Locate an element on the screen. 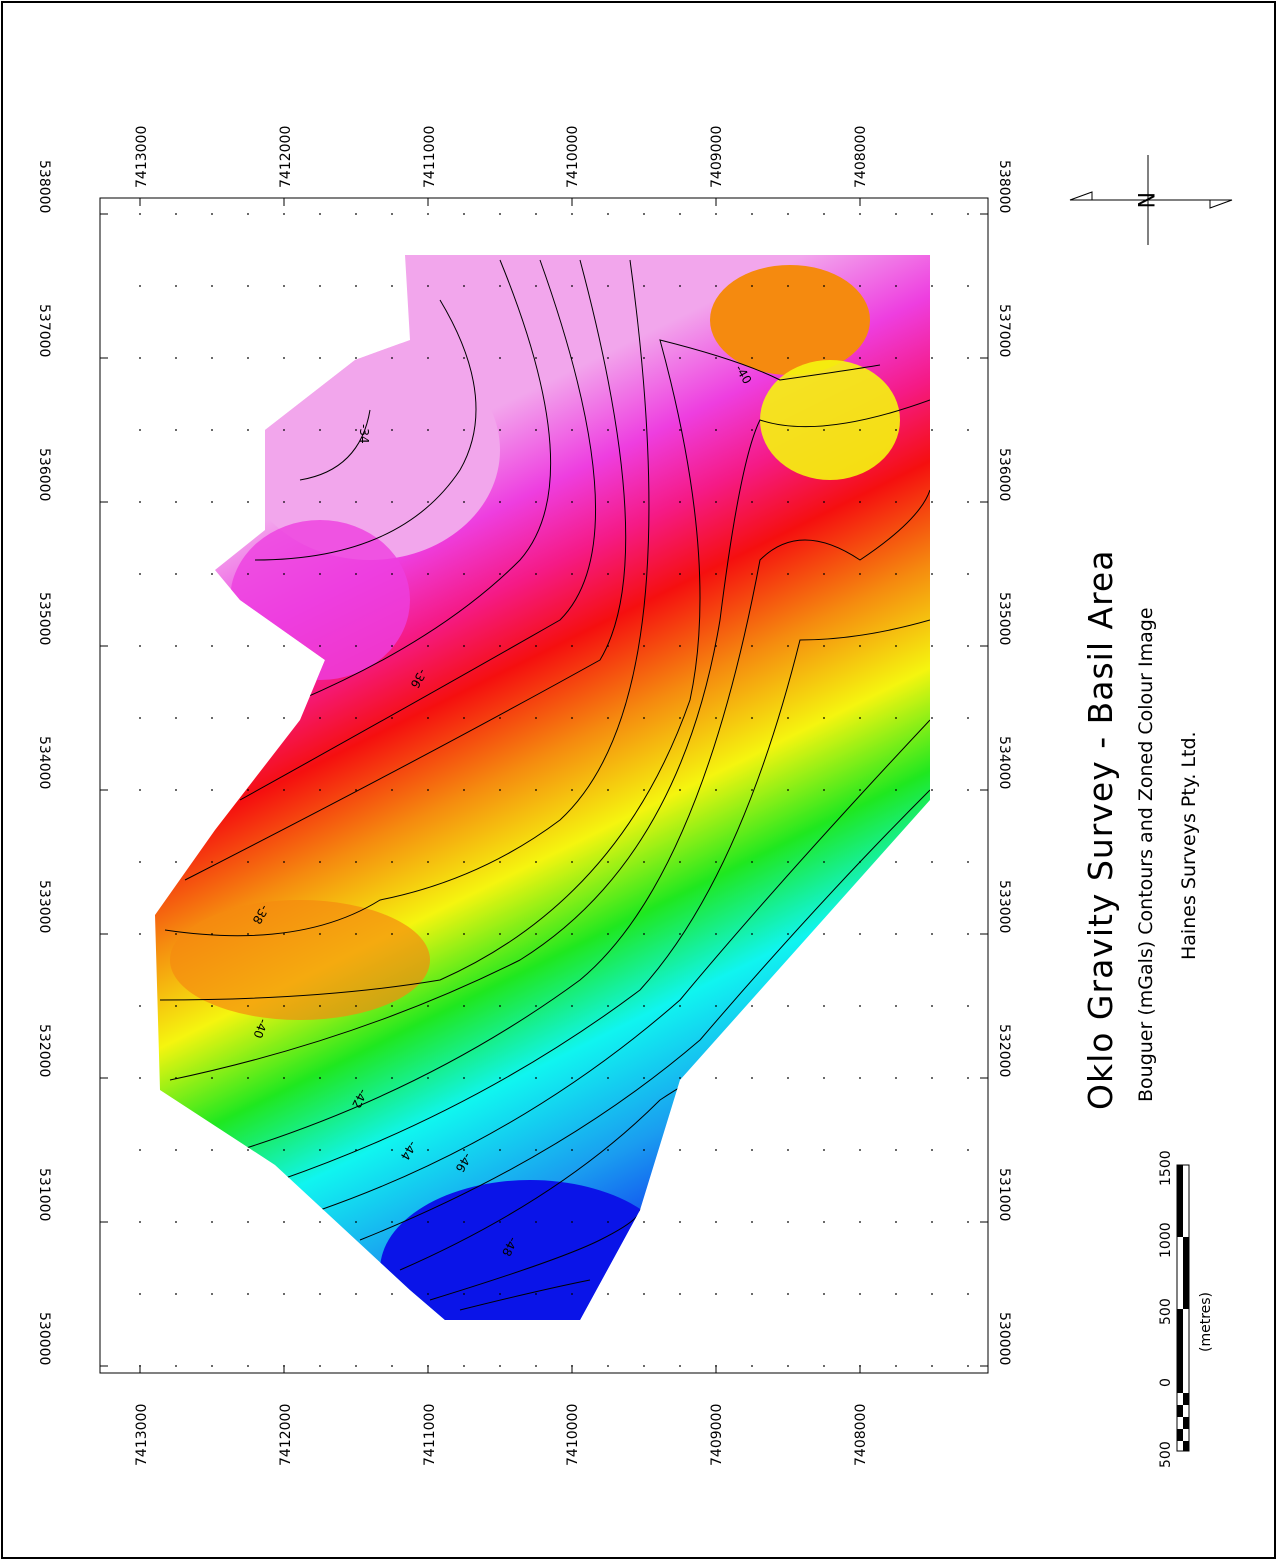 The height and width of the screenshot is (1561, 1278). scale-bar-tick-label: 0 is located at coordinates (1166, 1382).